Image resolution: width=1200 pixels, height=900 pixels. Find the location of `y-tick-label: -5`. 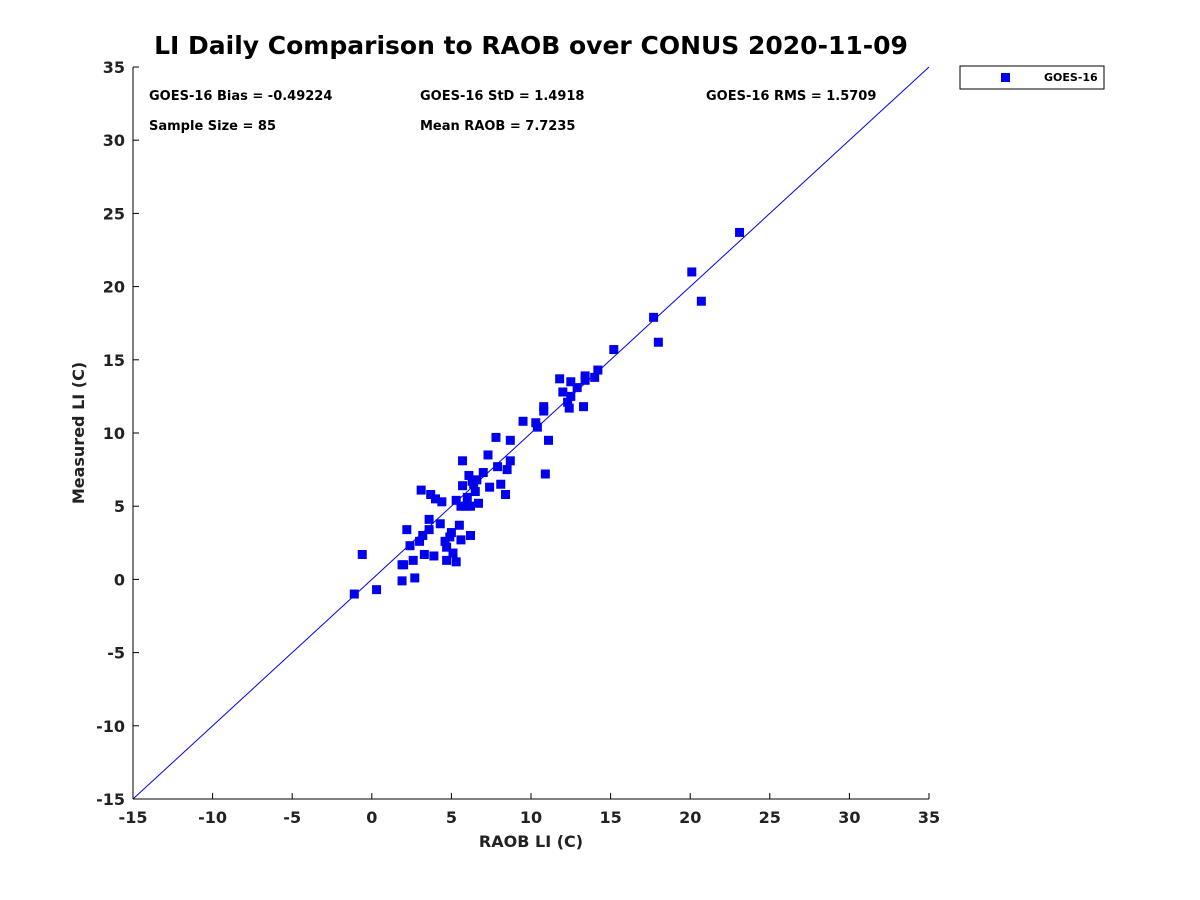

y-tick-label: -5 is located at coordinates (116, 653).